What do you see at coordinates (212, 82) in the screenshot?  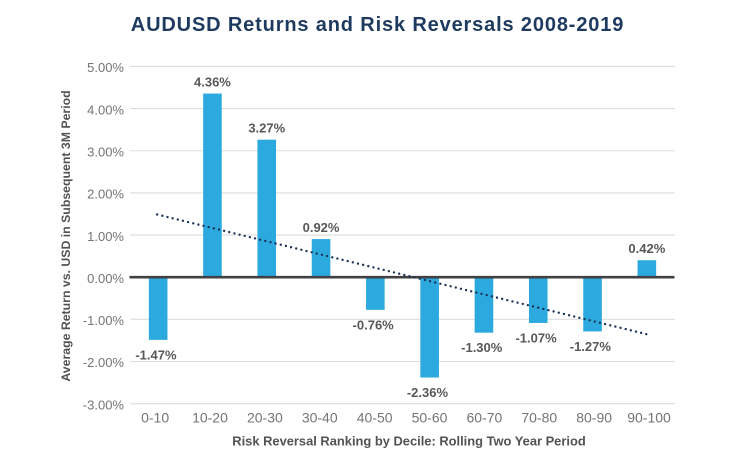 I see `svg-text: 4.36%` at bounding box center [212, 82].